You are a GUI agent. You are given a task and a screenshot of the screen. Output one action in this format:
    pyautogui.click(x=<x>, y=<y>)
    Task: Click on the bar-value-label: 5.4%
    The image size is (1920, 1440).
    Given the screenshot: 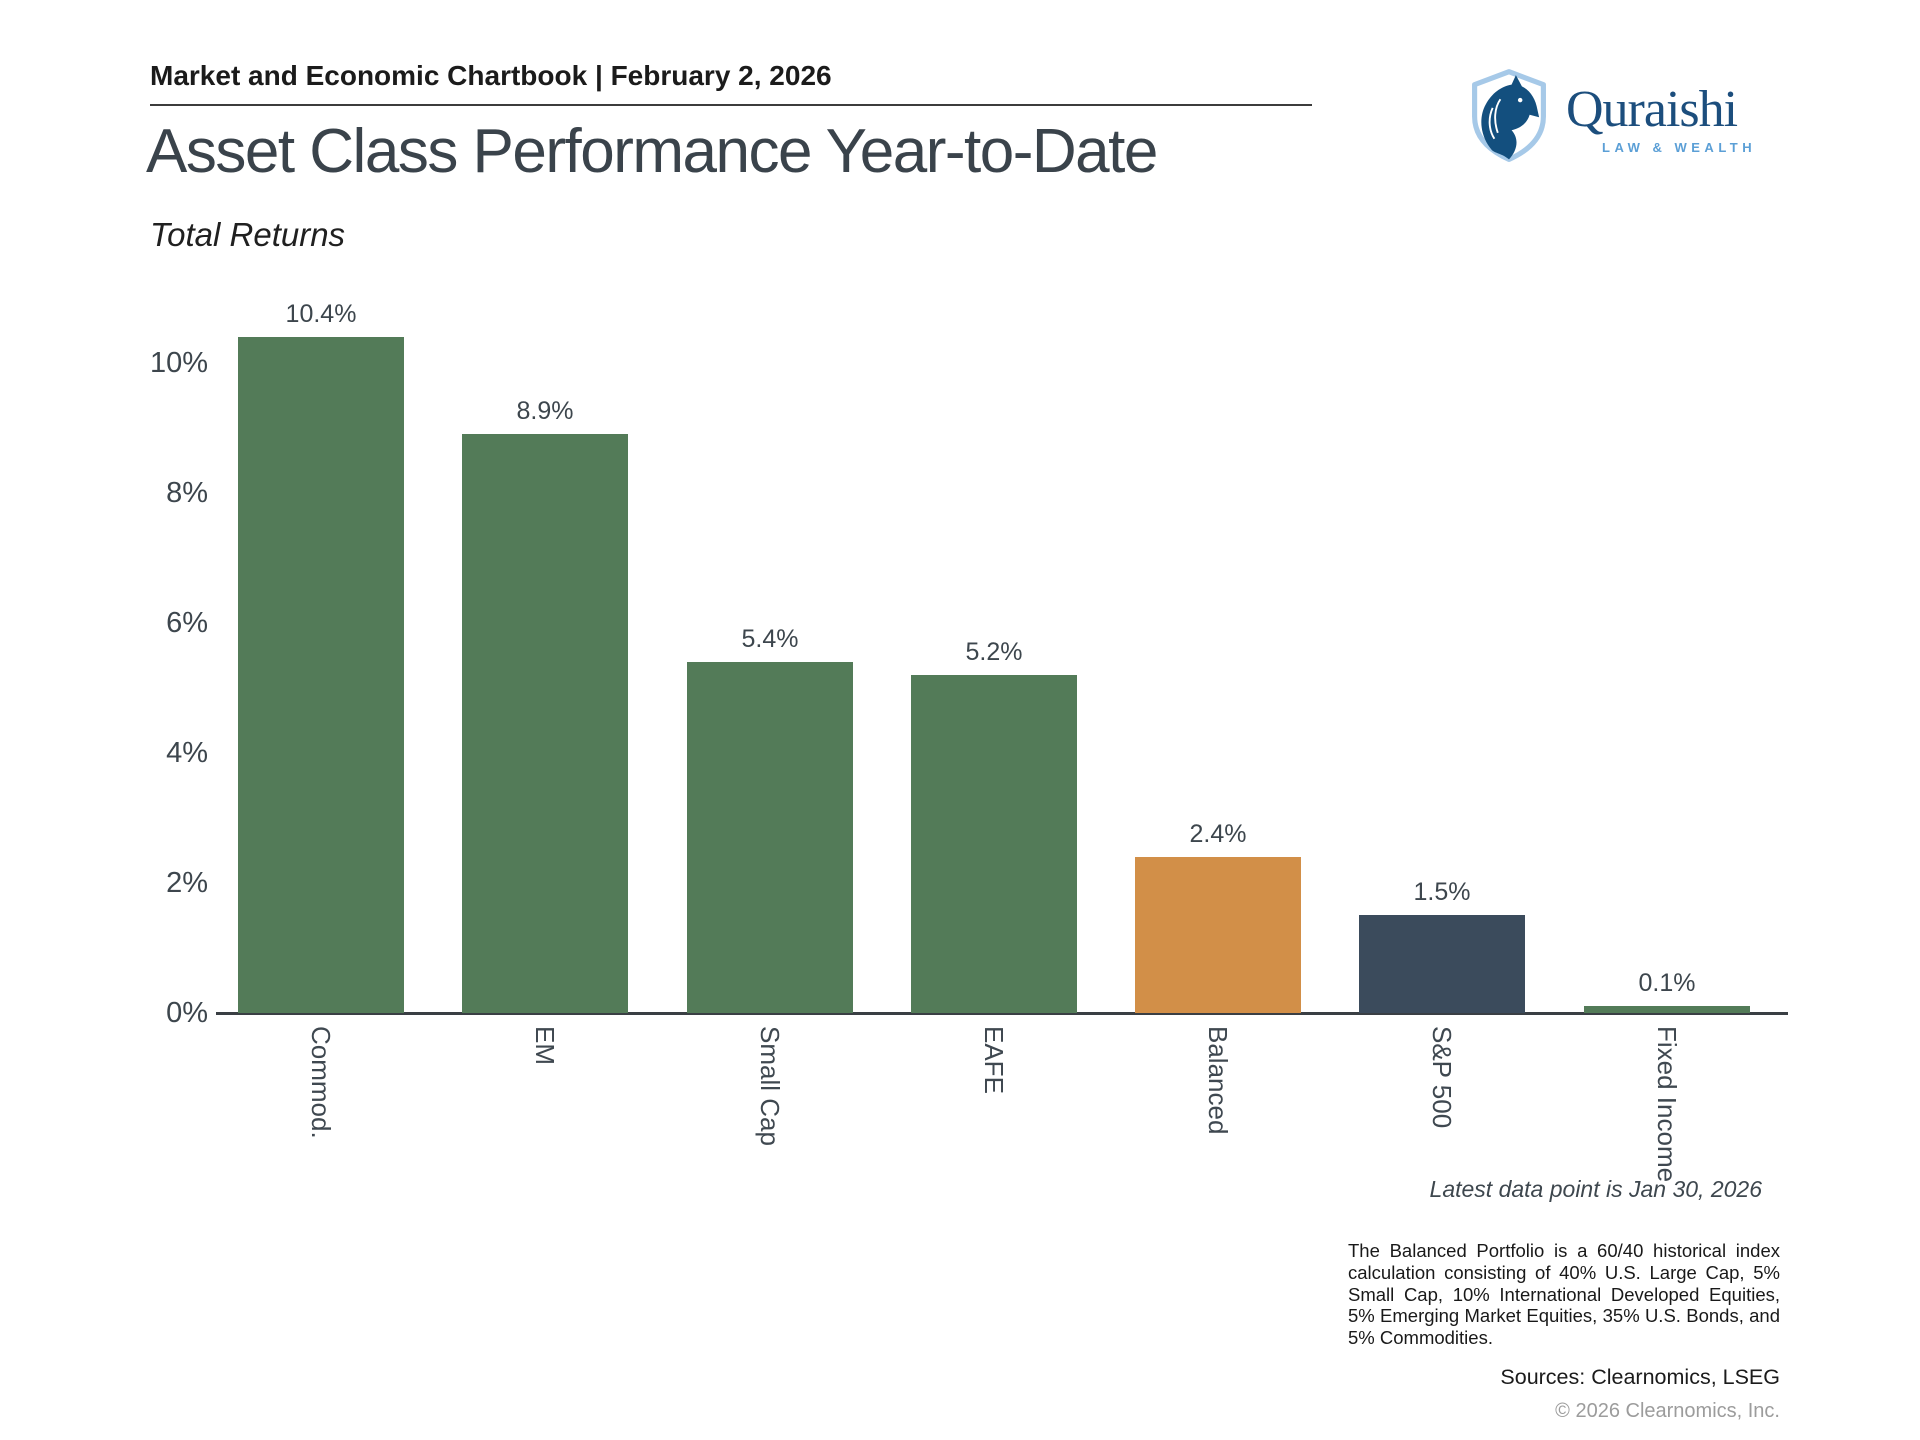 What is the action you would take?
    pyautogui.click(x=770, y=639)
    